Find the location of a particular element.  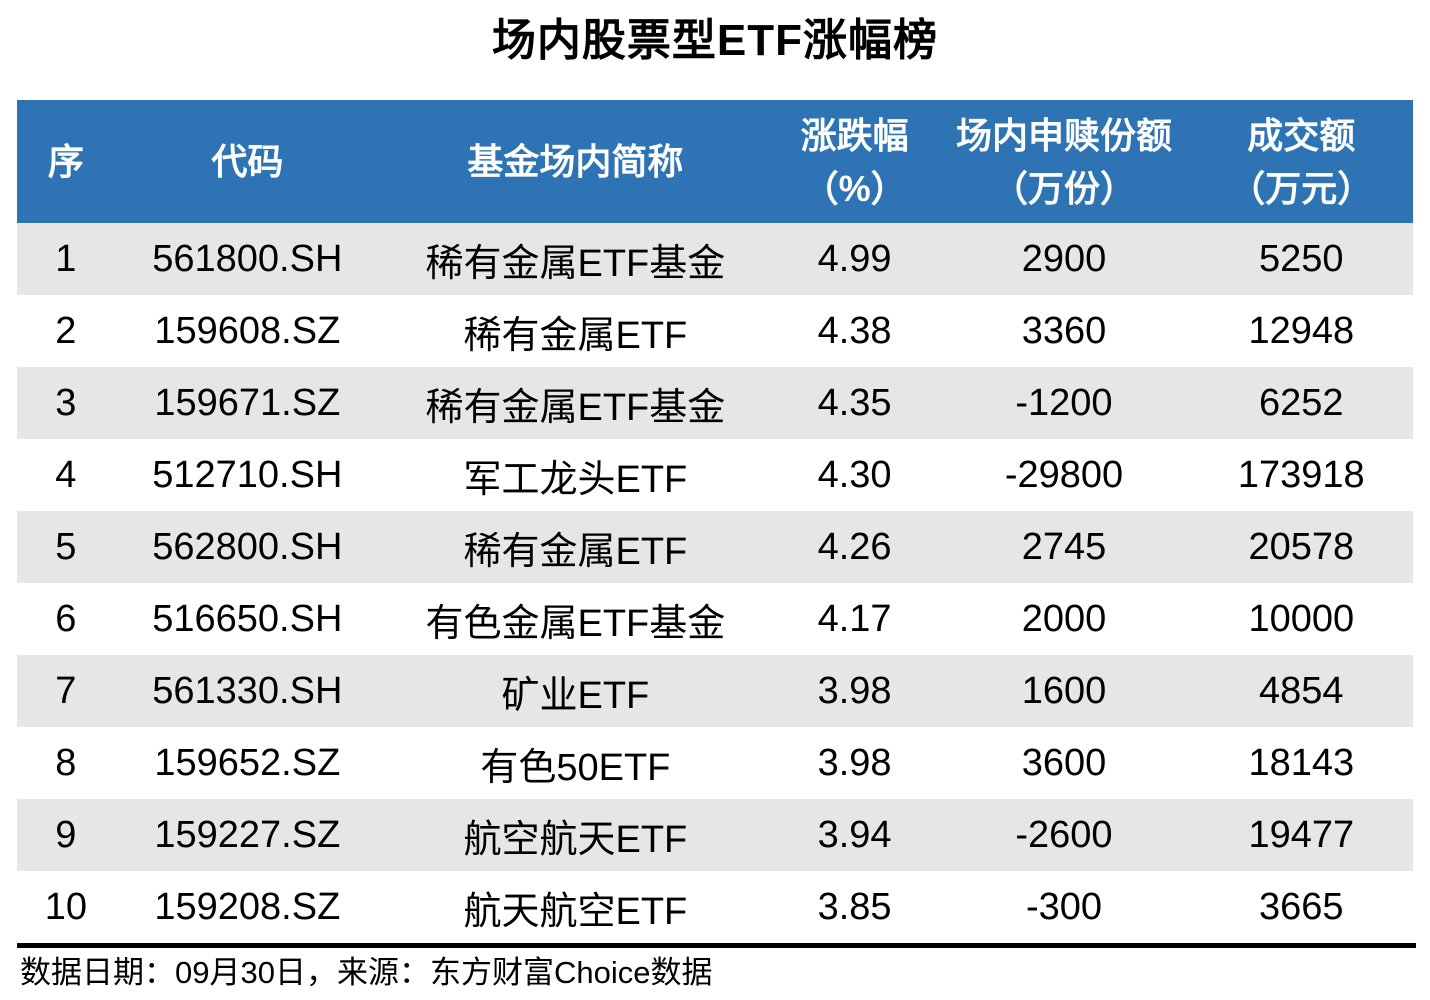

cell-turnover_10k: 18143 is located at coordinates (1301, 762).